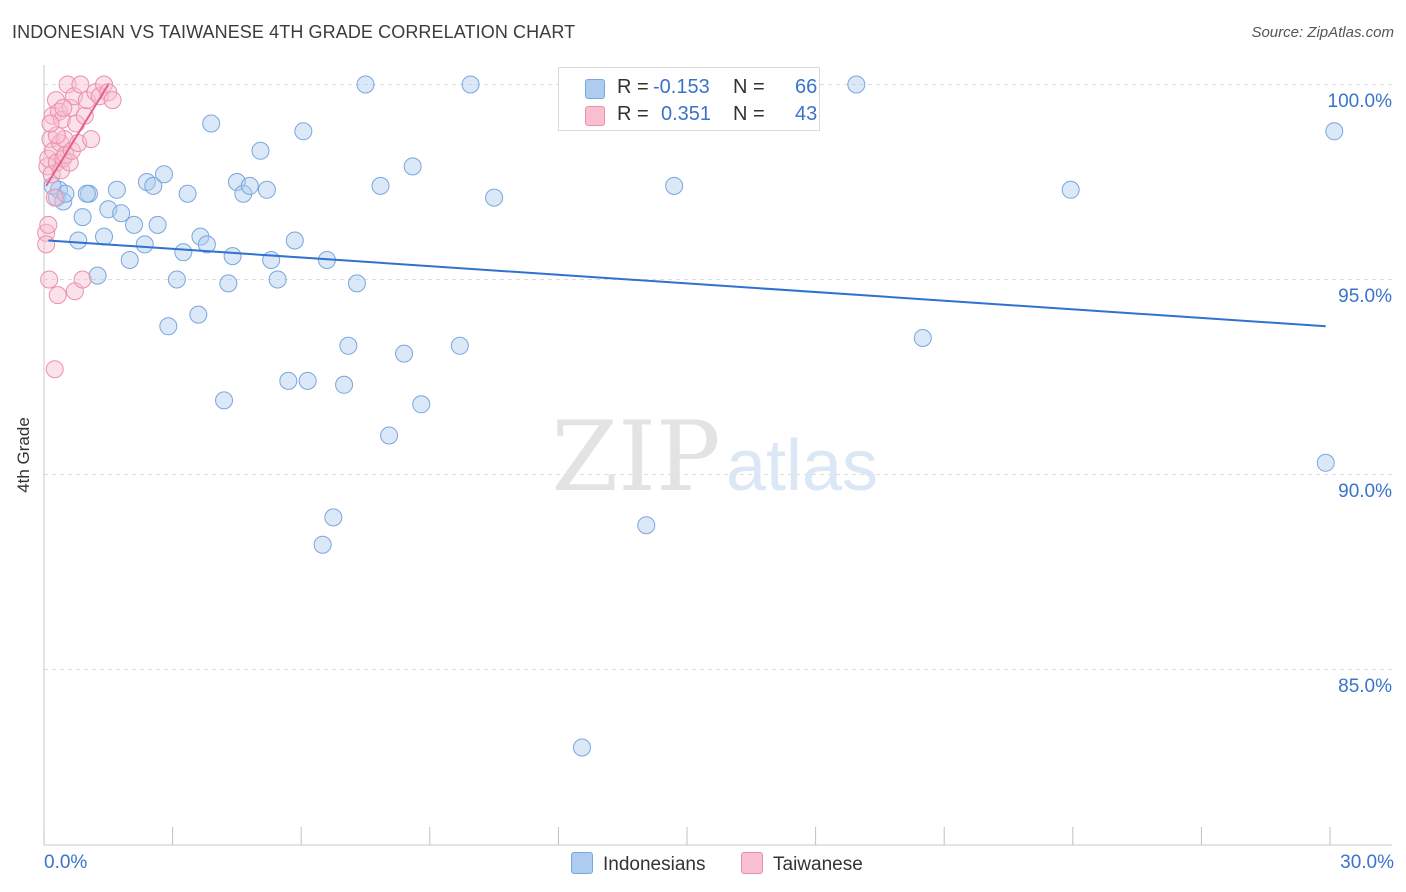  What do you see at coordinates (681, 87) in the screenshot?
I see `legend-r-value: -0.153` at bounding box center [681, 87].